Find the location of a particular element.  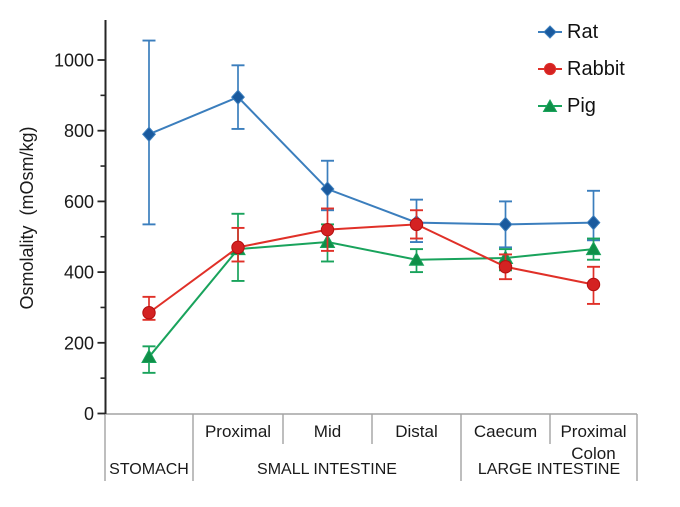

segment-label: Distal is located at coordinates (416, 431).